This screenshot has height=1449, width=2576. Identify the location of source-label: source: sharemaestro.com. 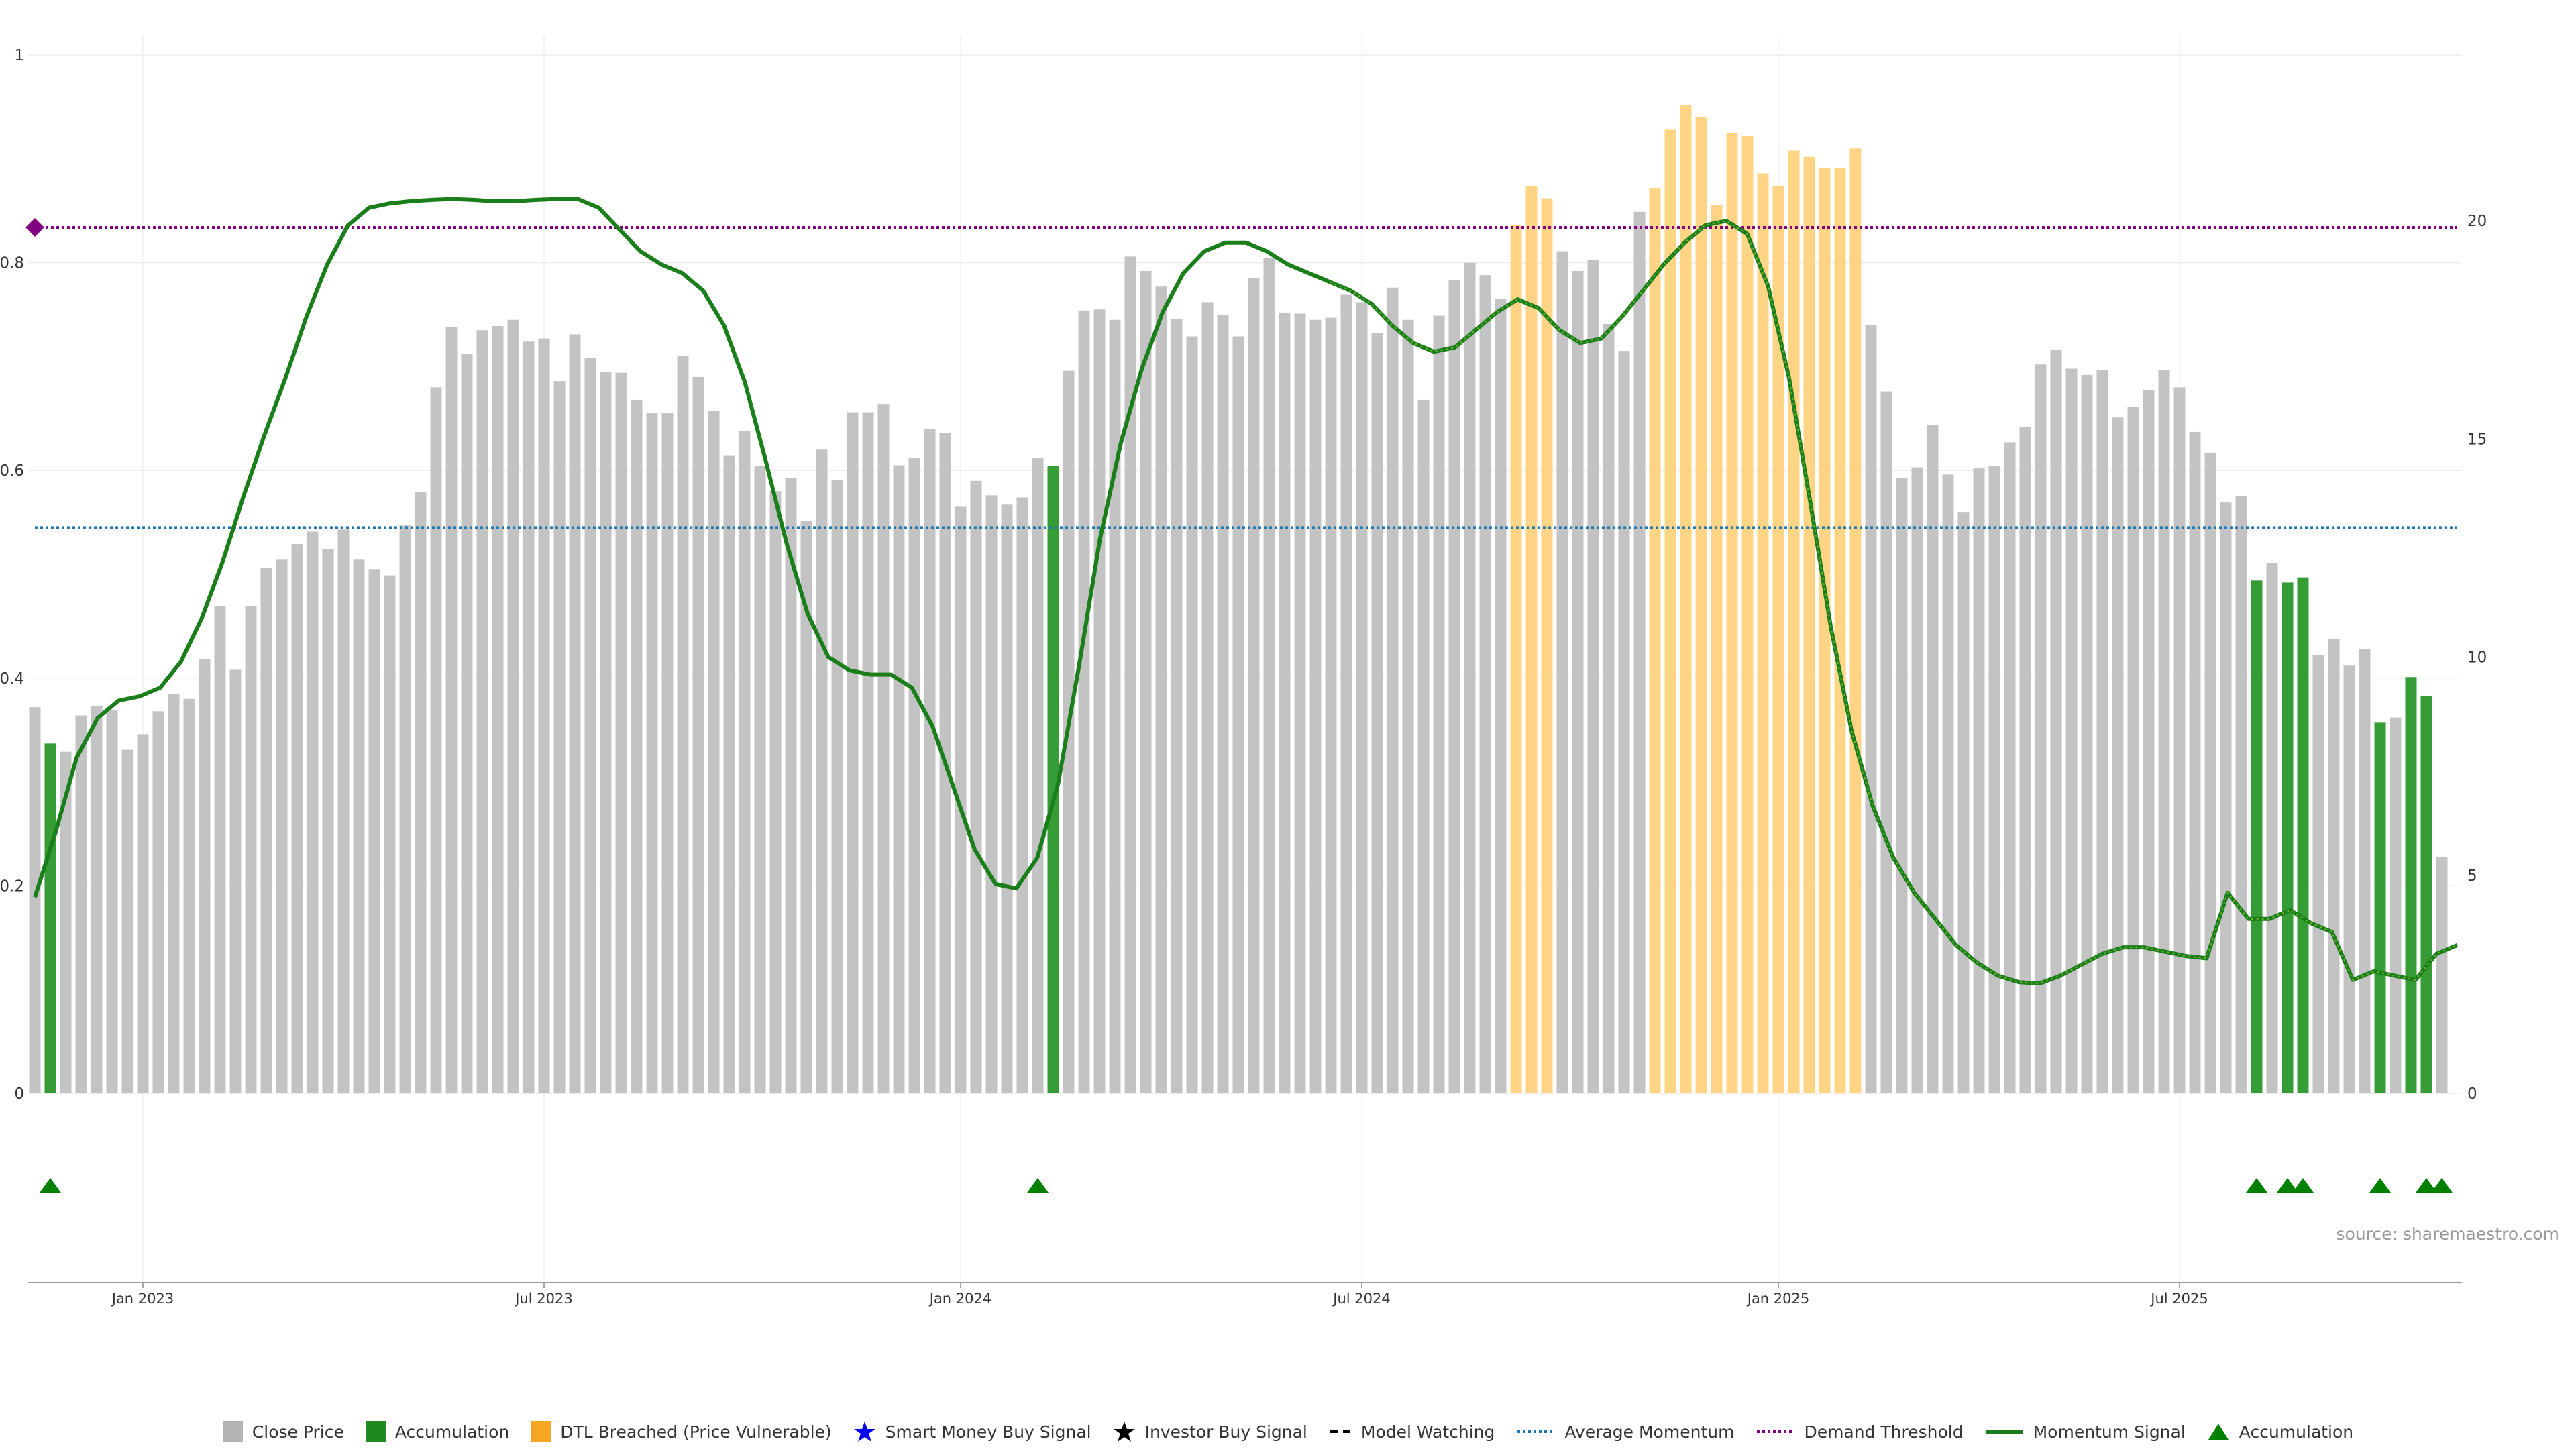
(2448, 1234).